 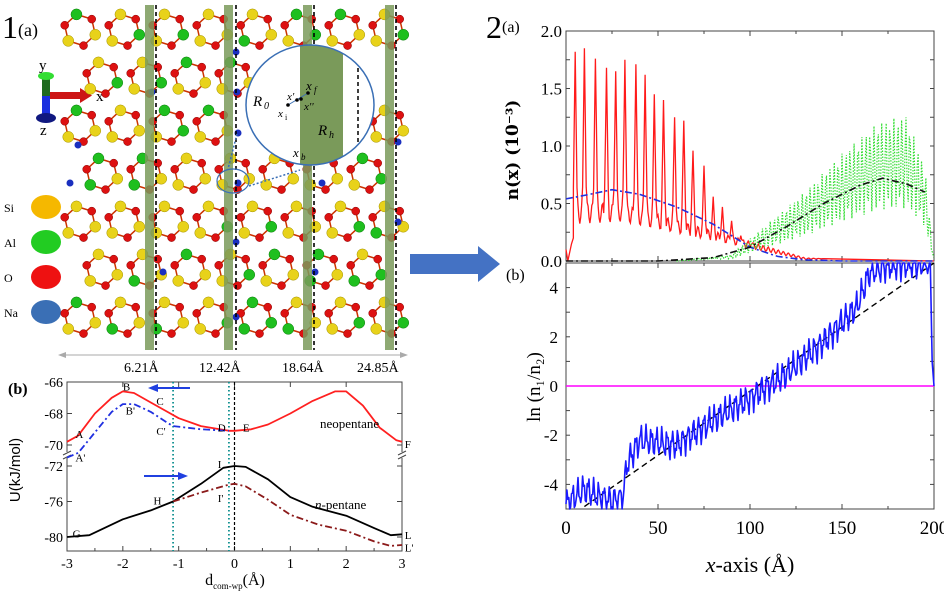 I want to click on y-tick-label: -76, so click(x=53, y=503).